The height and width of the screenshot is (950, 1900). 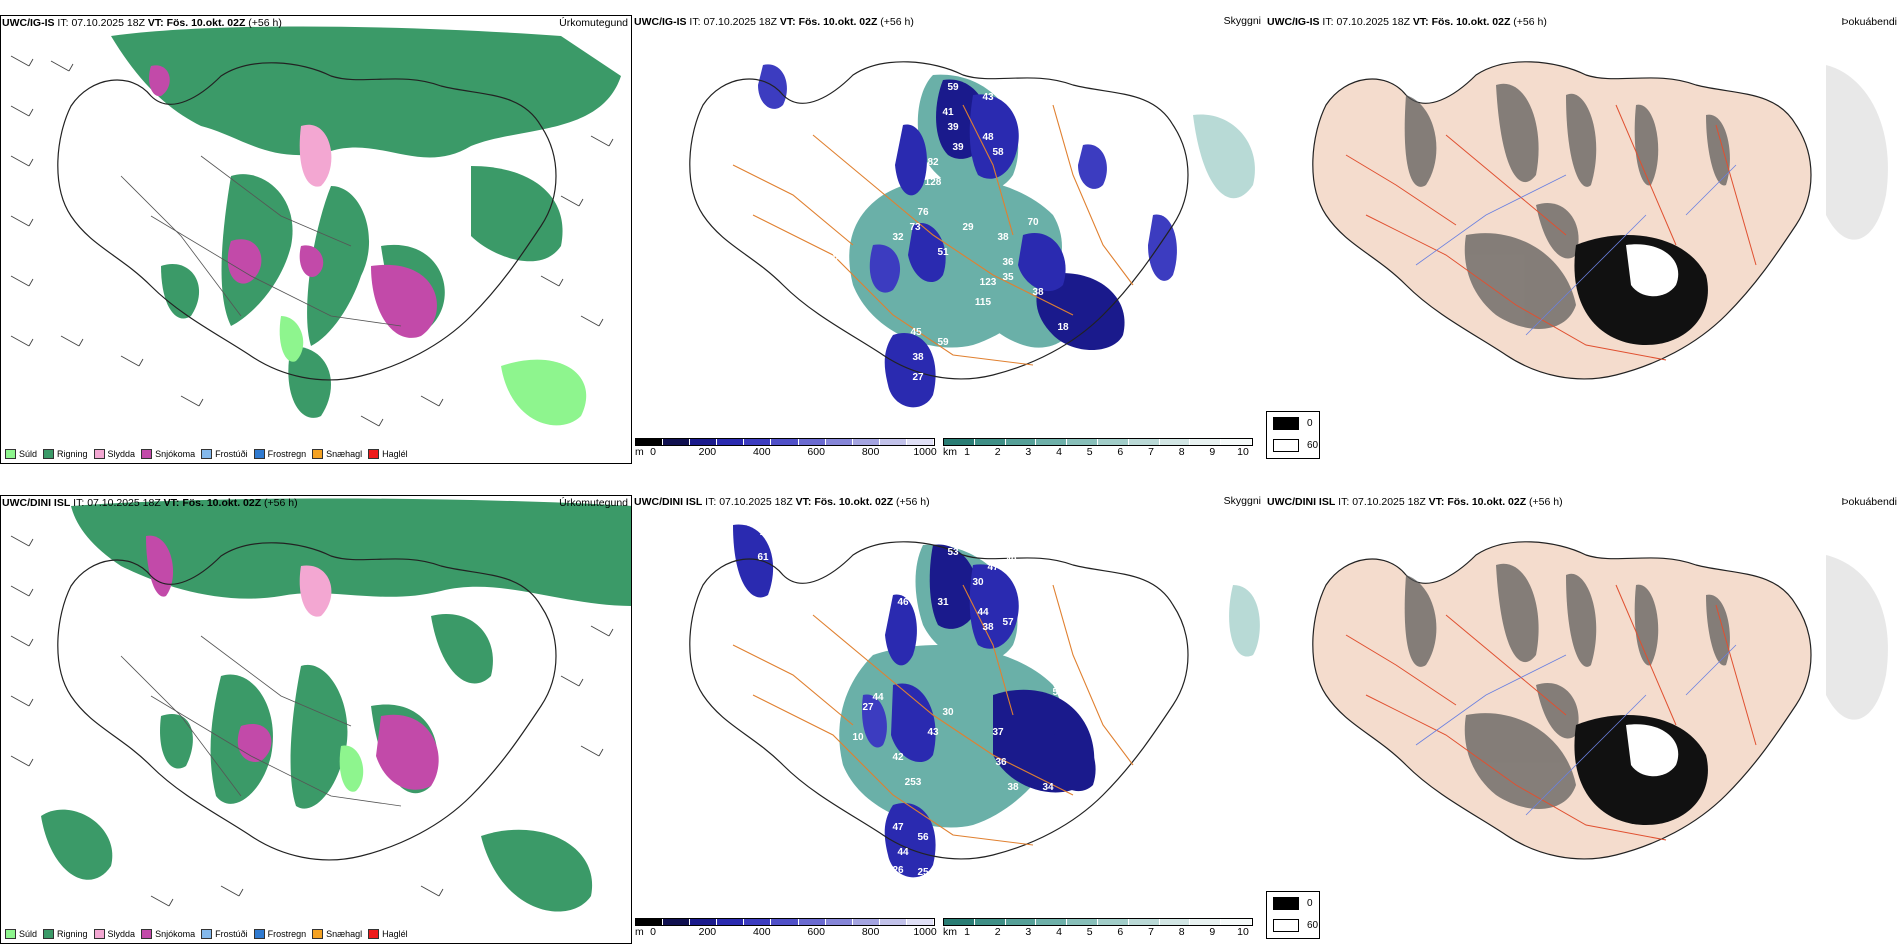 I want to click on colorbar-km-row2: km 1 2 3 4 5 6 7 8 9 10, so click(x=1098, y=928).